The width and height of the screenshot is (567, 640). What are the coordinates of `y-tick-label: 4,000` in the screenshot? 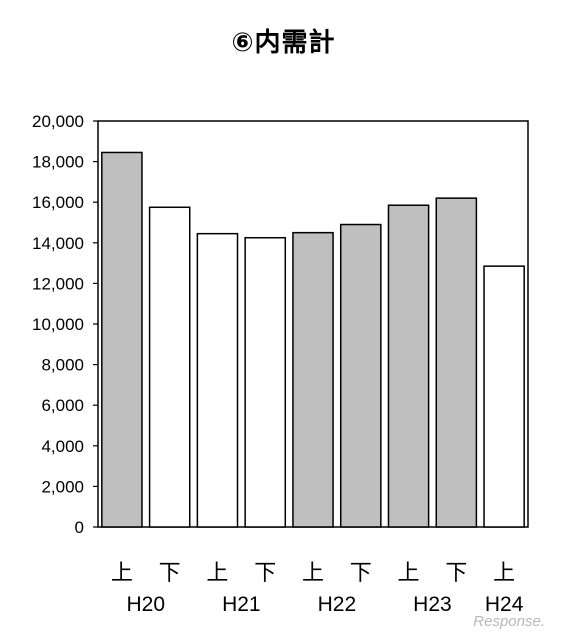 It's located at (62, 446).